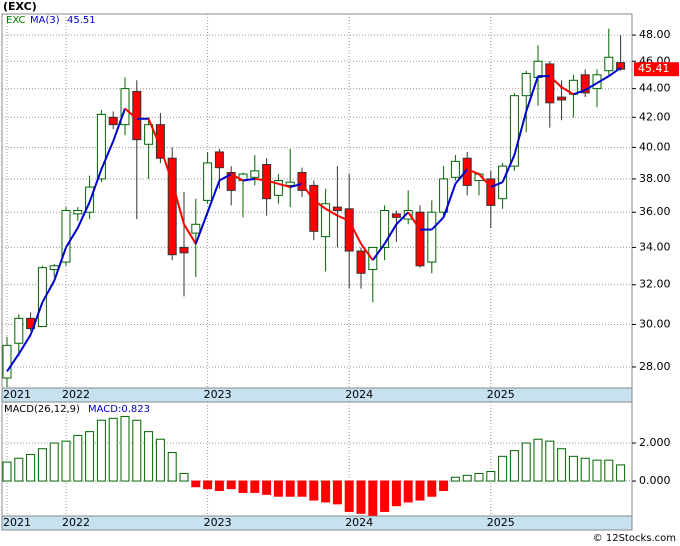  Describe the element at coordinates (20, 6) in the screenshot. I see `chart-title: (EXC)` at that location.